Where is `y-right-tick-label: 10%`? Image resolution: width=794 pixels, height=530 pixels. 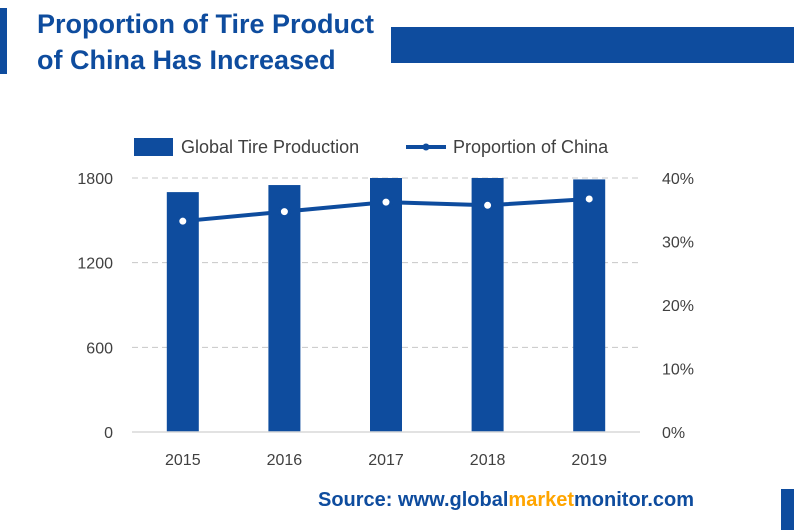 y-right-tick-label: 10% is located at coordinates (678, 370).